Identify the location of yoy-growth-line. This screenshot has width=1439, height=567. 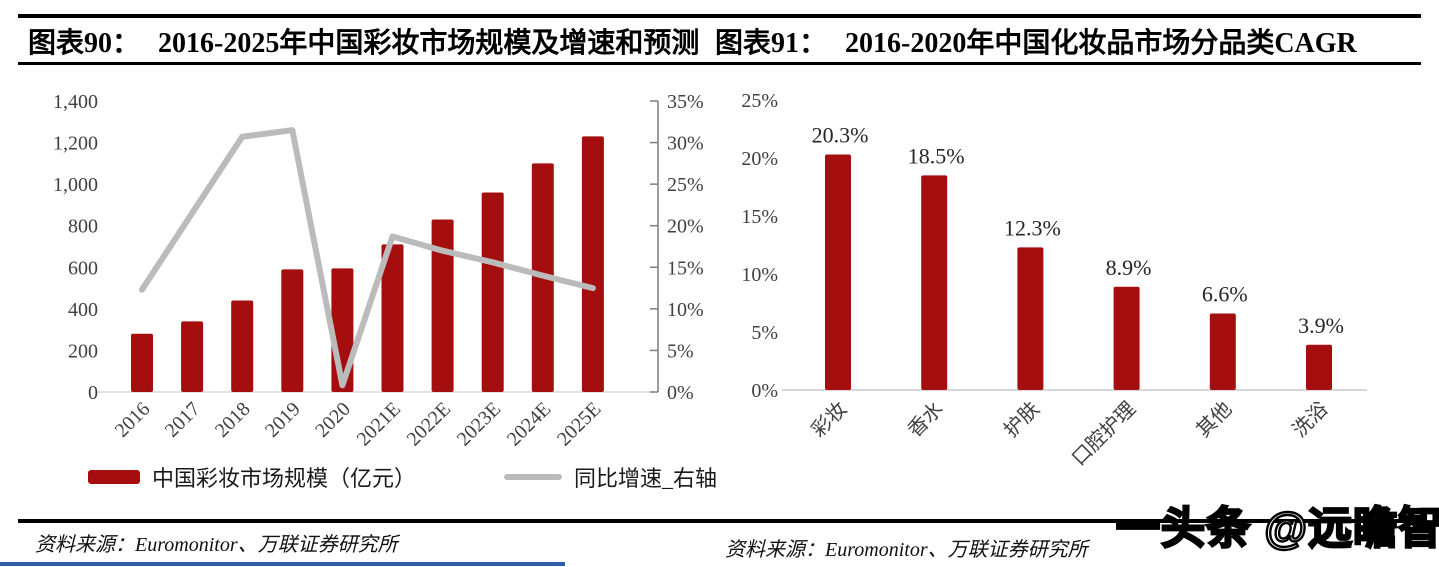
(367, 258).